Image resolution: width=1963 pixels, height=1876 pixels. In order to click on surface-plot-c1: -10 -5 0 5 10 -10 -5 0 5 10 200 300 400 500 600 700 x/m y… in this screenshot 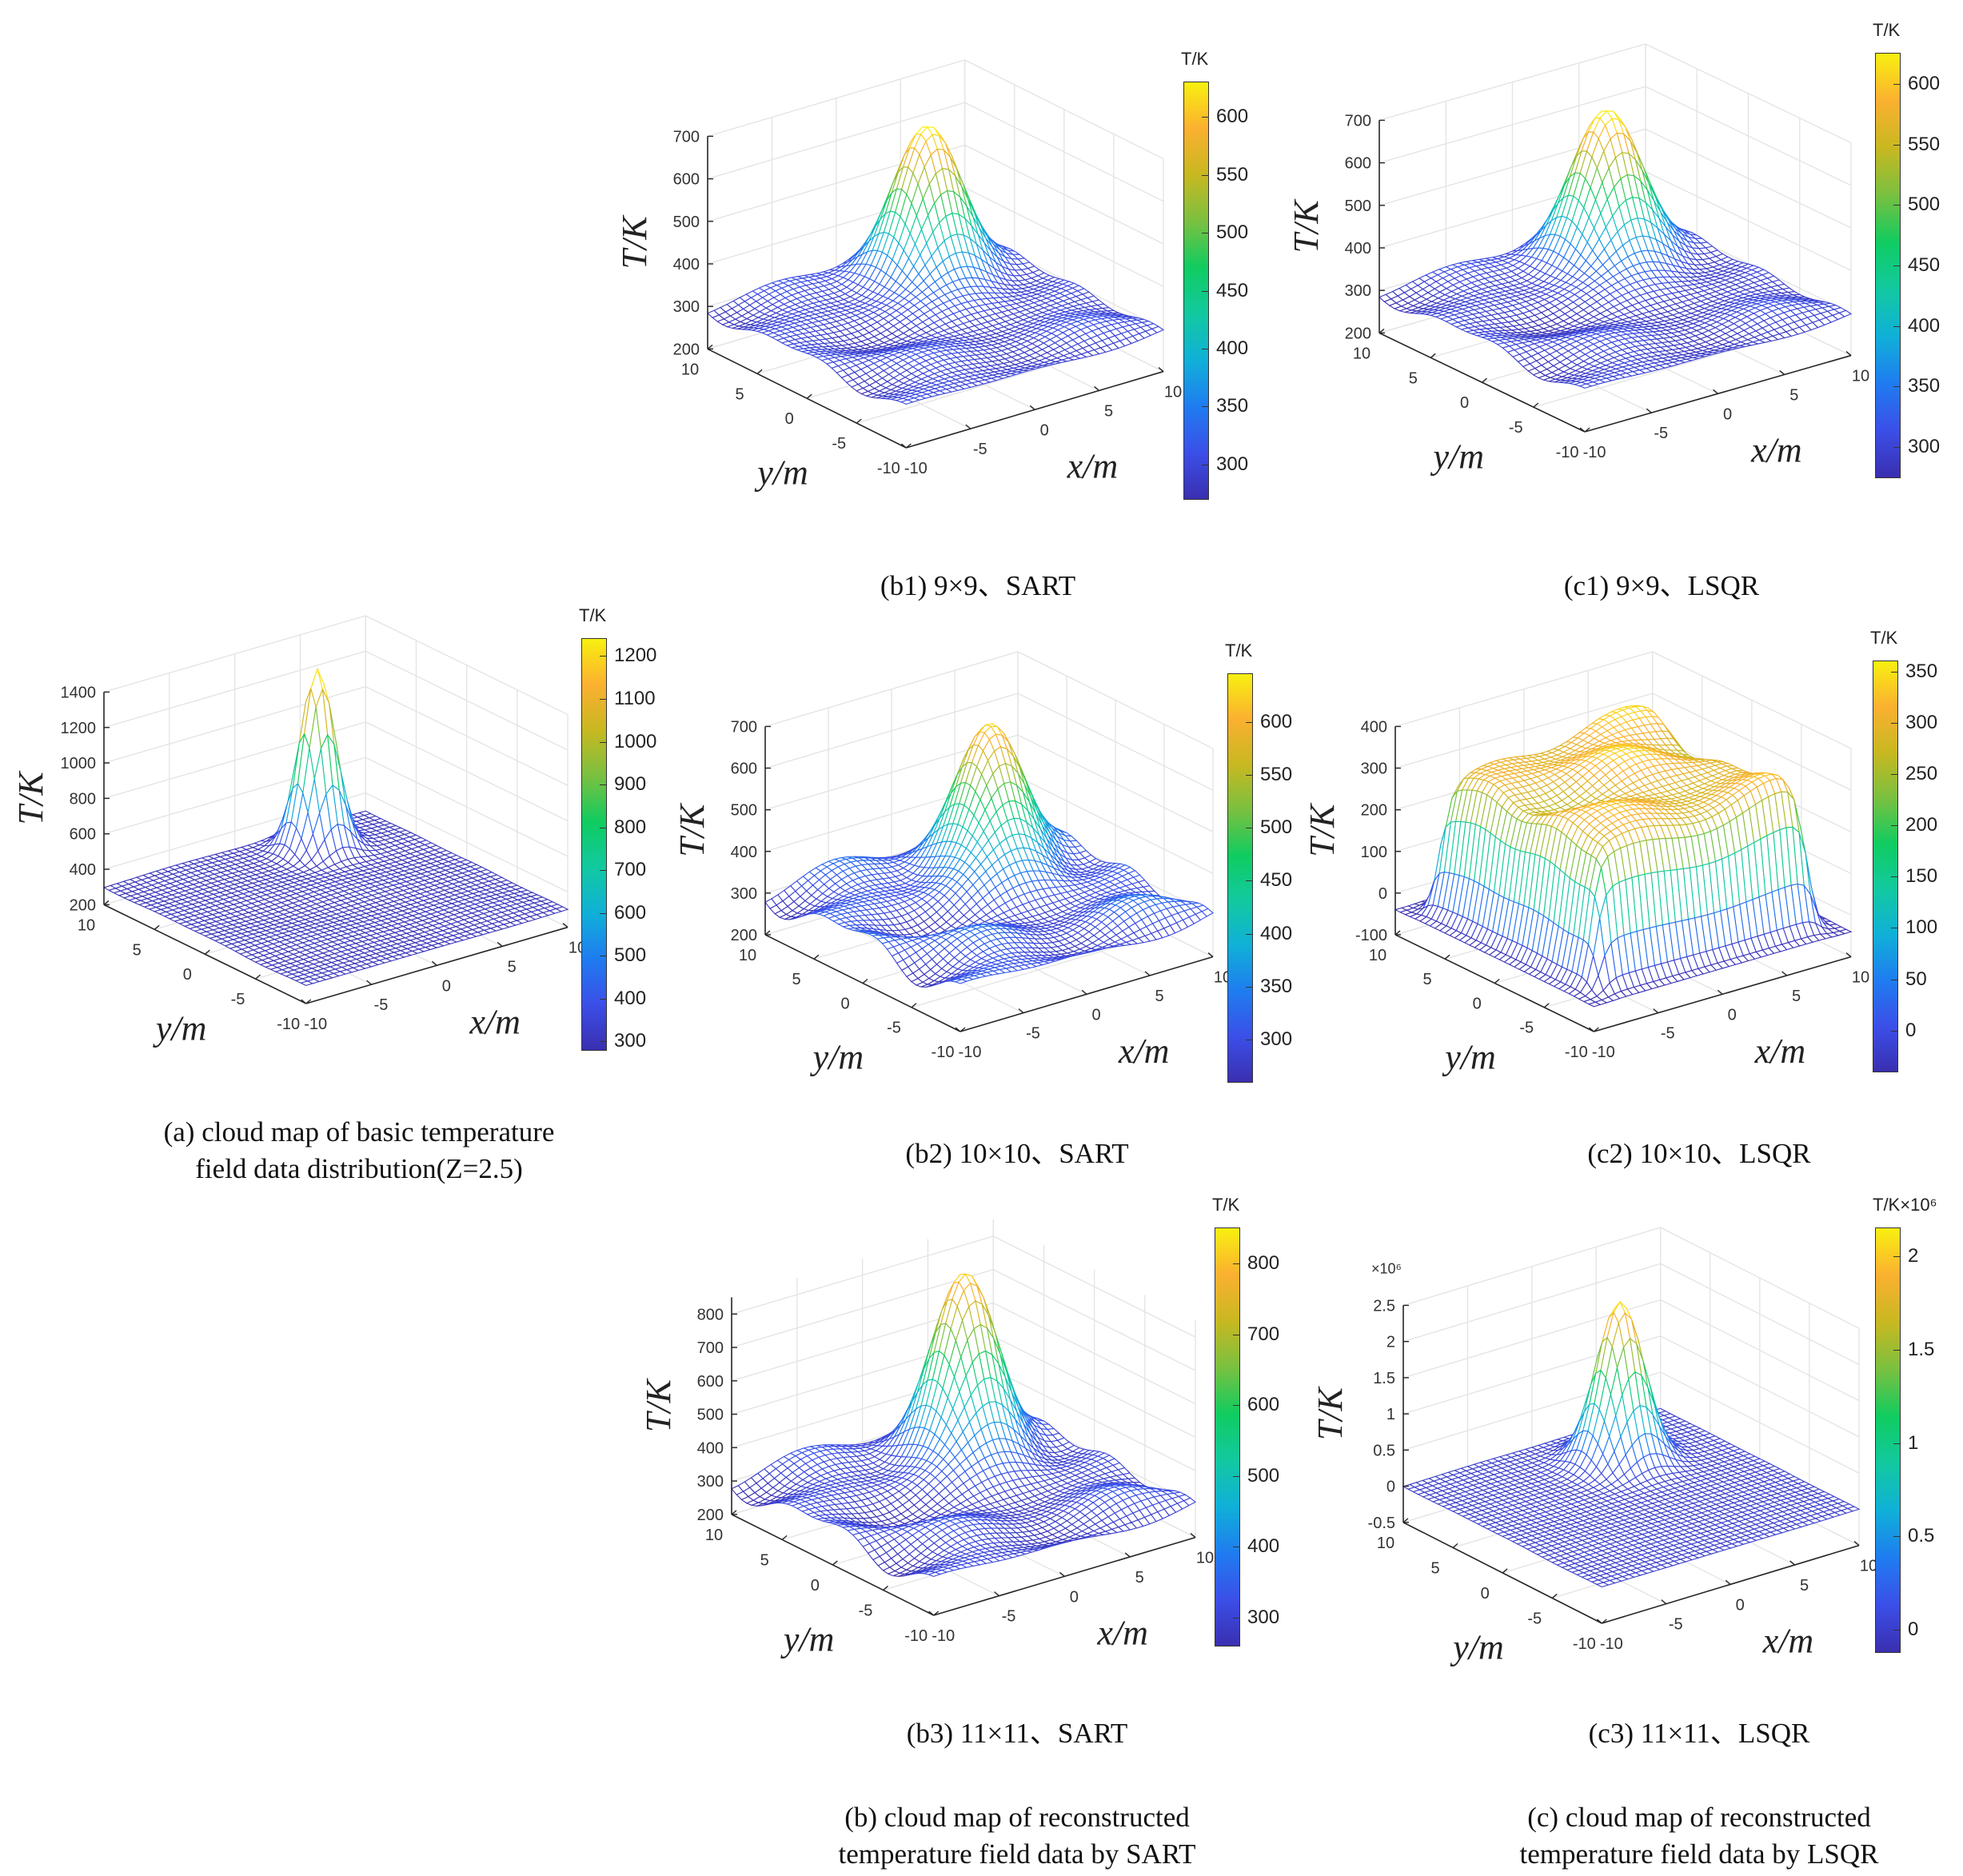, I will do `click(1578, 280)`.